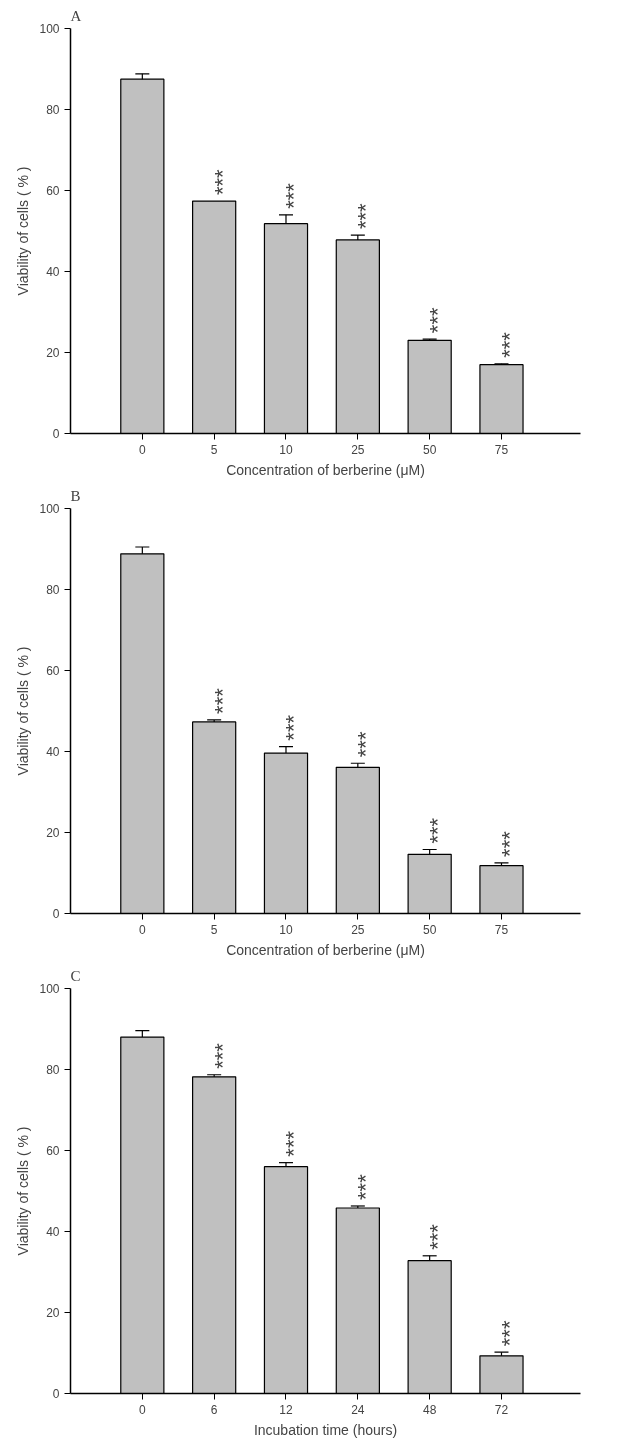 Image resolution: width=620 pixels, height=1454 pixels. Describe the element at coordinates (429, 1409) in the screenshot. I see `x-tick-label: 48` at that location.